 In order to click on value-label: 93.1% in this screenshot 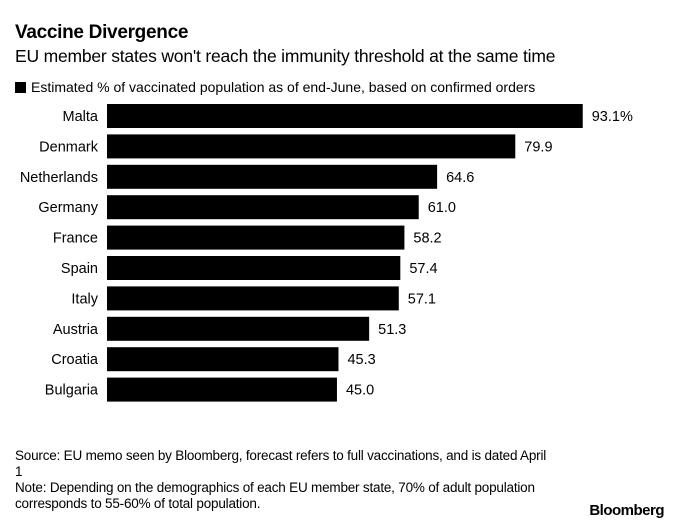, I will do `click(612, 117)`.